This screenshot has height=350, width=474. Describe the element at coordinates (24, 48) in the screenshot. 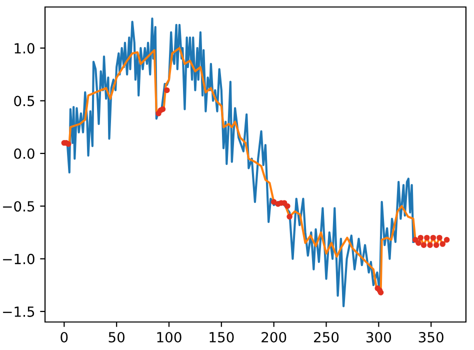

I see `y-tick-label: 1.0` at that location.